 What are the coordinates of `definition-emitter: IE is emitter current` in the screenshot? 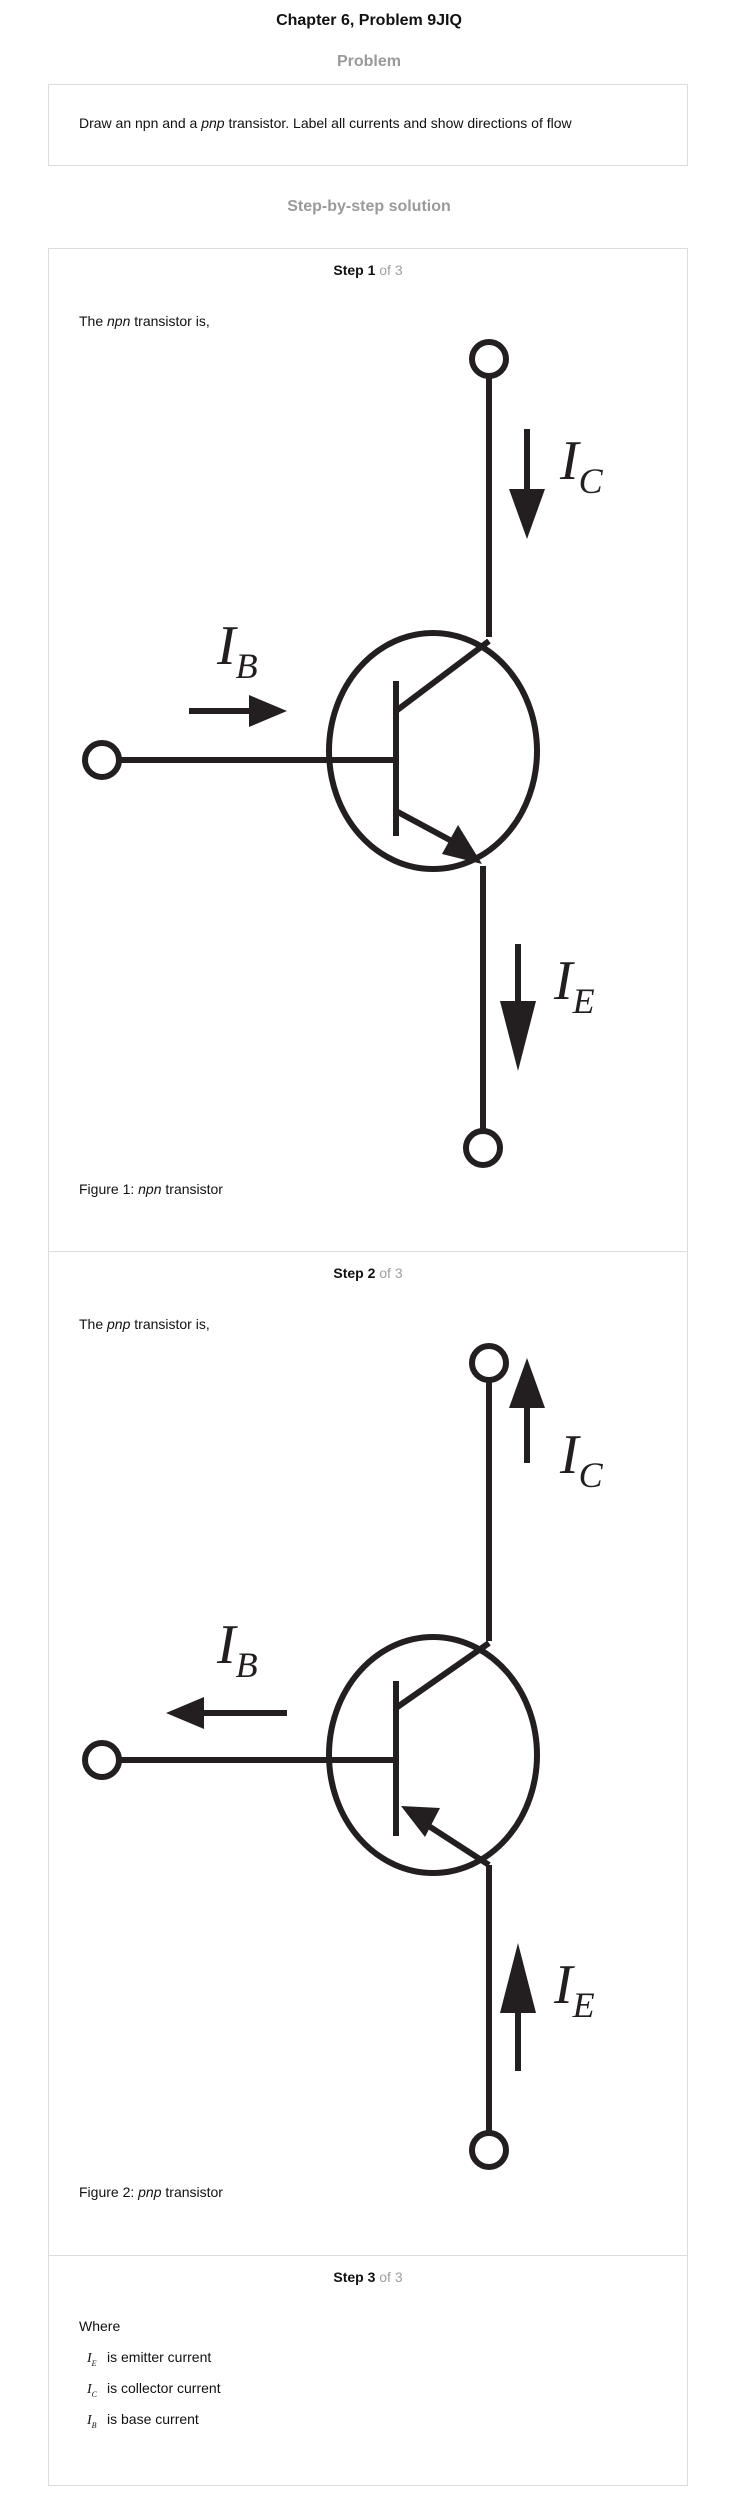 It's located at (149, 2358).